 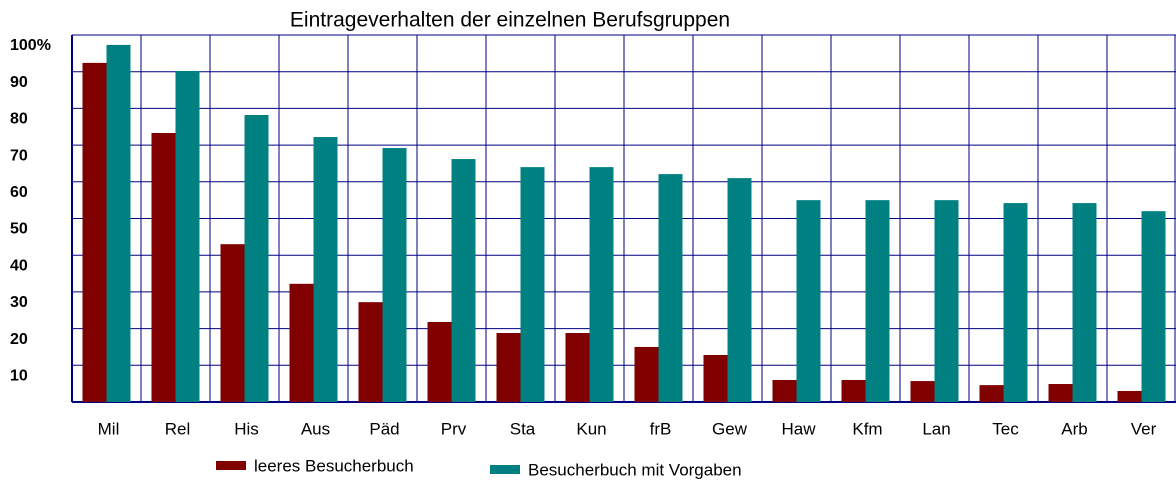 I want to click on x-tick-label: Kfm, so click(x=867, y=428).